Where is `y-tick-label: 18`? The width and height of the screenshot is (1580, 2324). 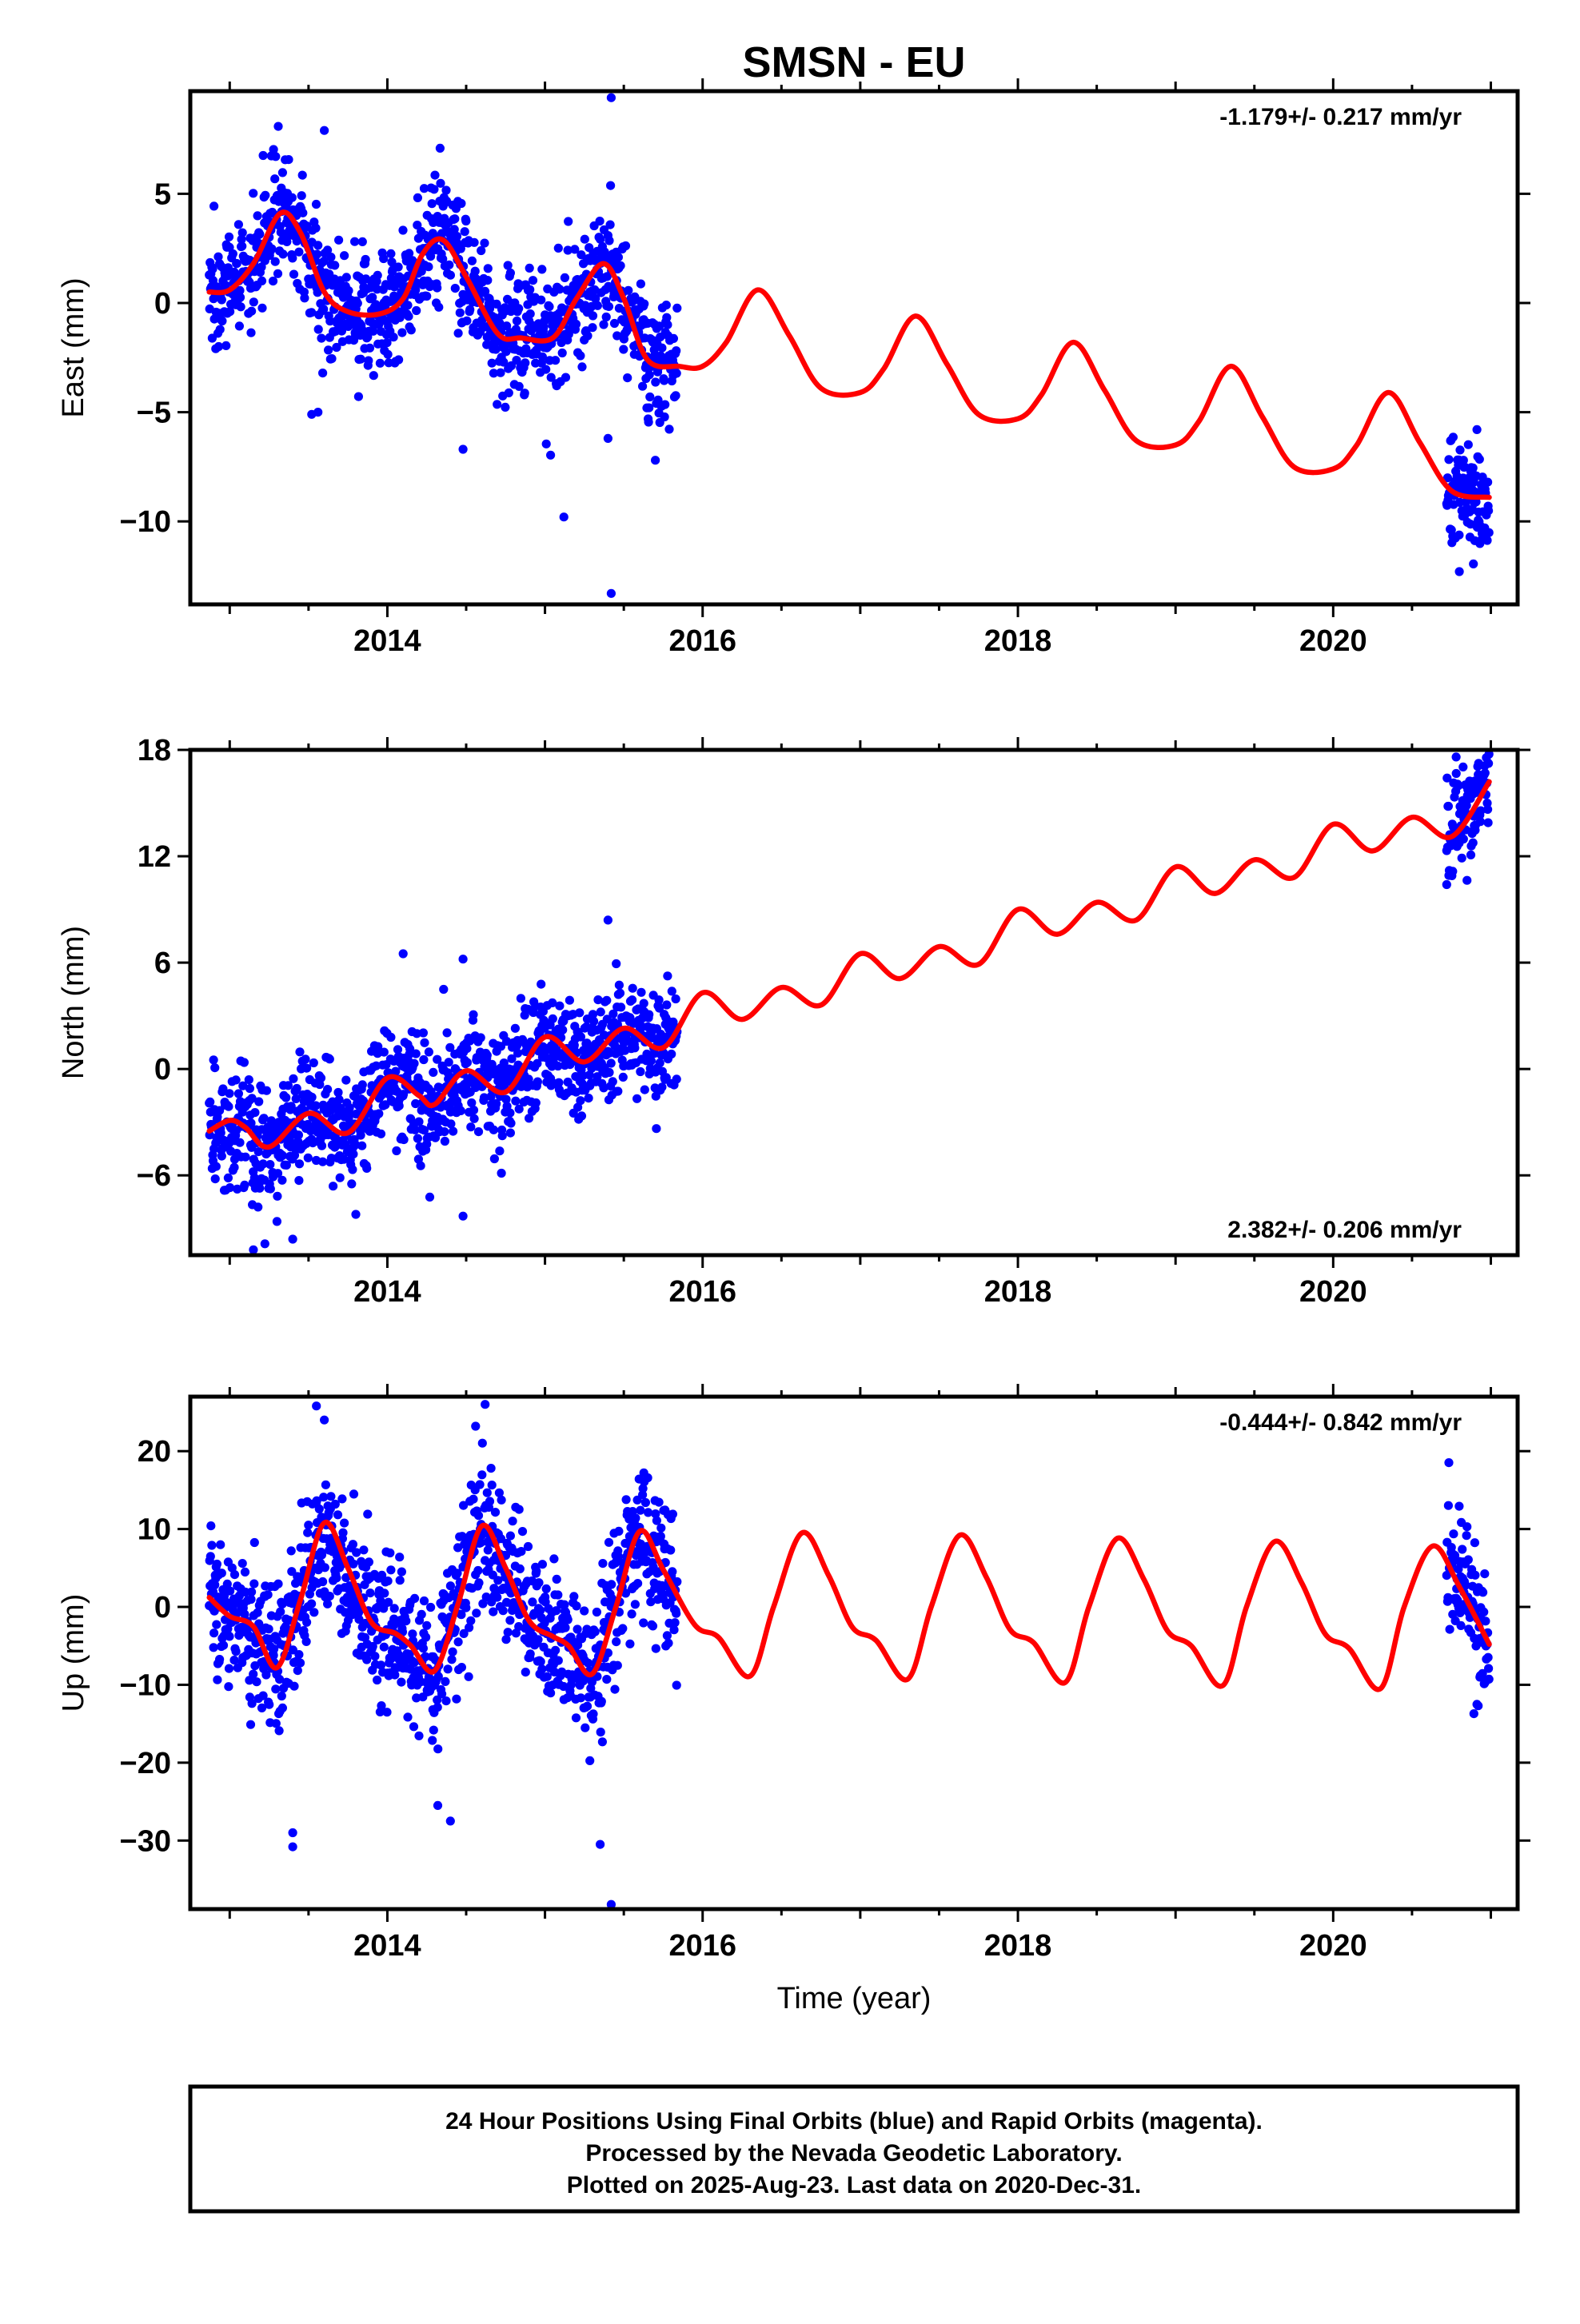 y-tick-label: 18 is located at coordinates (154, 751).